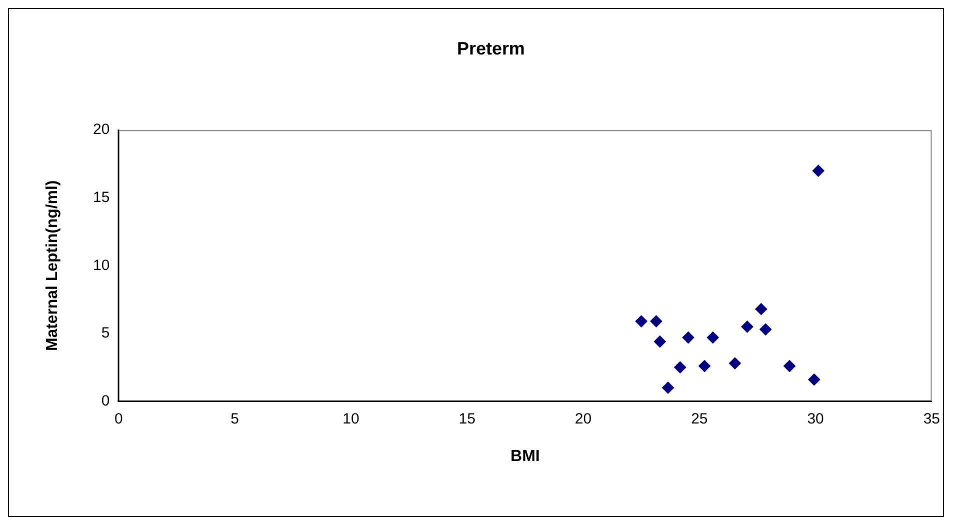  I want to click on y-tick-label: 15, so click(101, 197).